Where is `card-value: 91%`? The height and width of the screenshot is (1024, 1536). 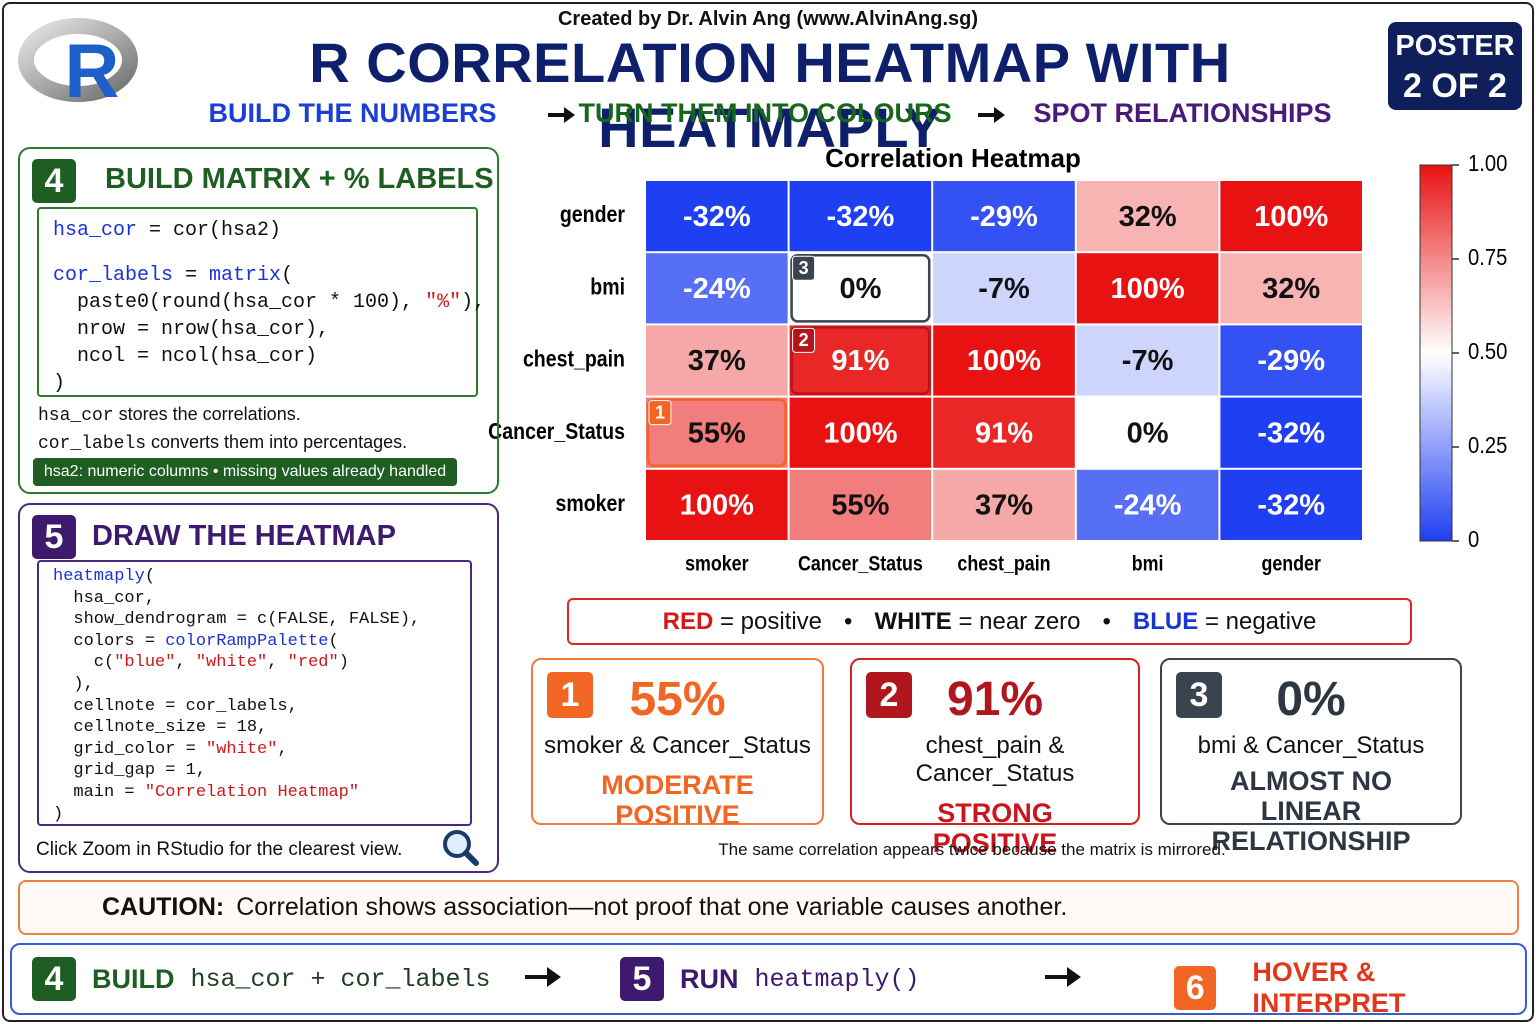 card-value: 91% is located at coordinates (995, 699).